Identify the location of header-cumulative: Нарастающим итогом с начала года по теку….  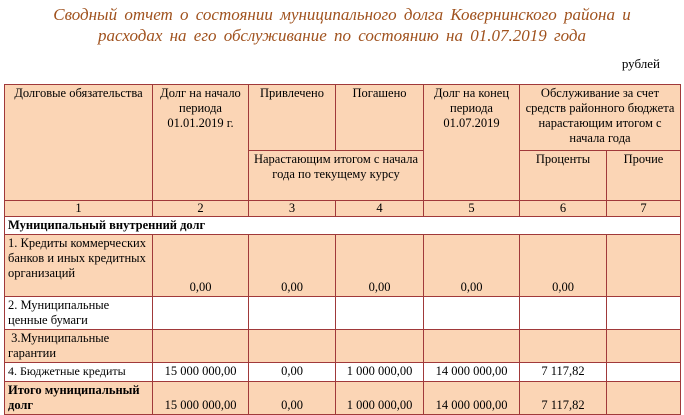
(336, 175).